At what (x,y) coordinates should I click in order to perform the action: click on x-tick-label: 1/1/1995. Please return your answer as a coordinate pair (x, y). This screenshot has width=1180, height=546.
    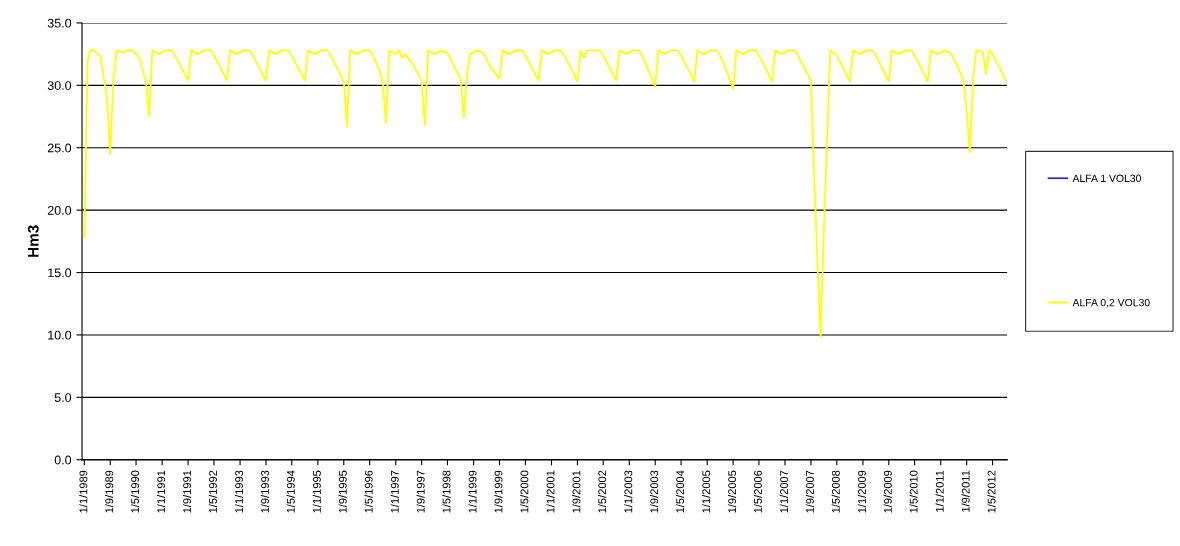
    Looking at the image, I should click on (316, 491).